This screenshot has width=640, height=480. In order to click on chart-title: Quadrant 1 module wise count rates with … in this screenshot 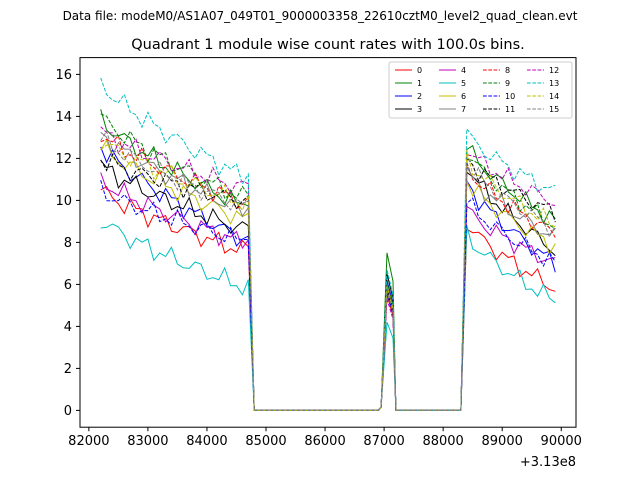, I will do `click(328, 45)`.